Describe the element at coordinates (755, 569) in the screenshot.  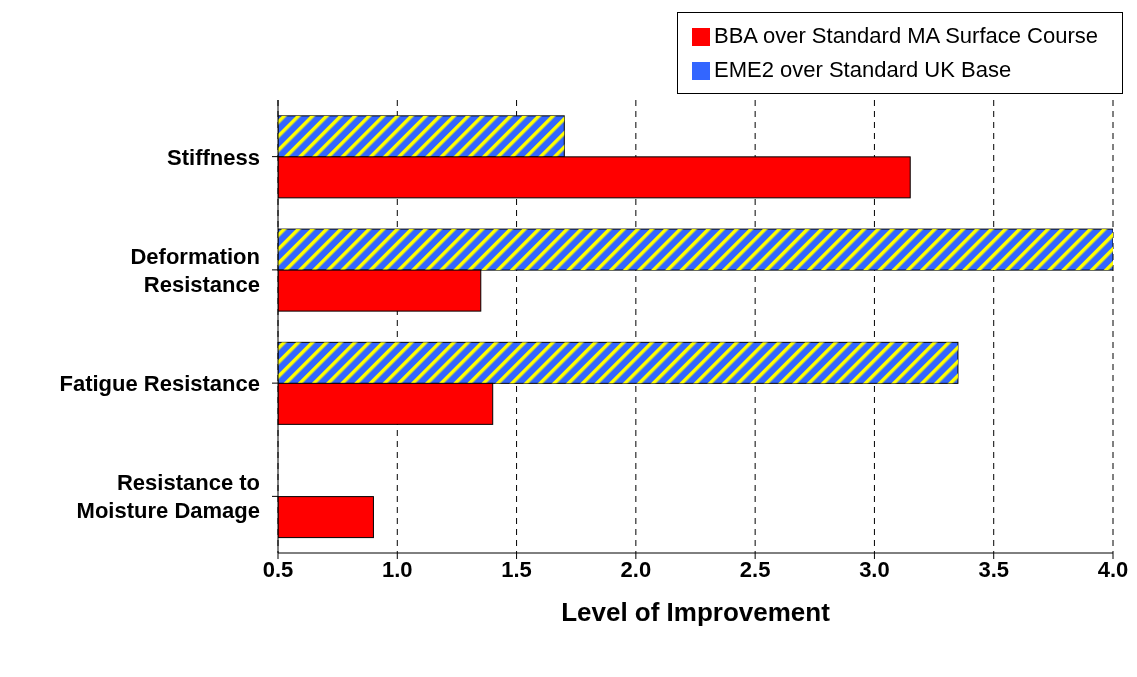
I see `x-tick-label: 2.5` at that location.